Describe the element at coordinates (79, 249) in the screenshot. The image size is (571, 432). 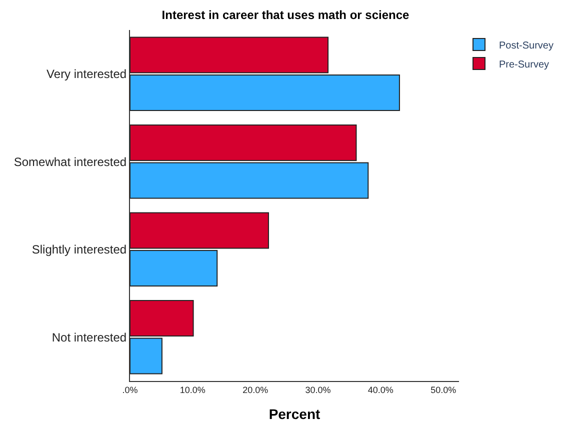
I see `y-tick-label: Slightly interested` at that location.